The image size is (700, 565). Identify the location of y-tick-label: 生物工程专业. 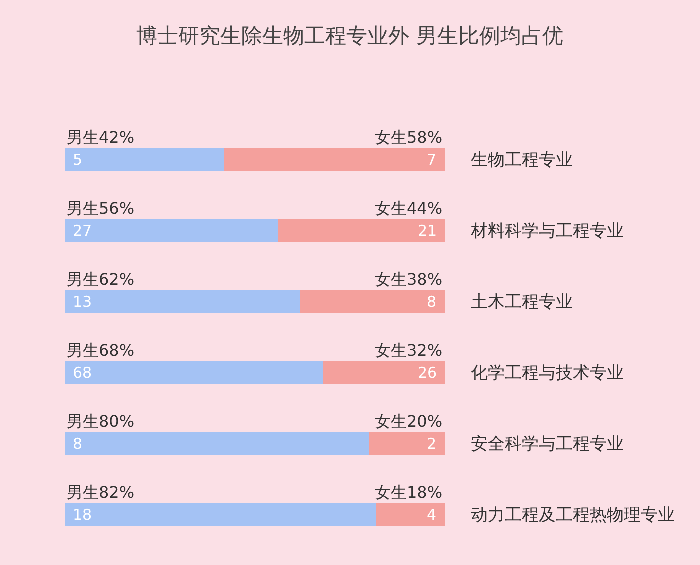
(522, 160).